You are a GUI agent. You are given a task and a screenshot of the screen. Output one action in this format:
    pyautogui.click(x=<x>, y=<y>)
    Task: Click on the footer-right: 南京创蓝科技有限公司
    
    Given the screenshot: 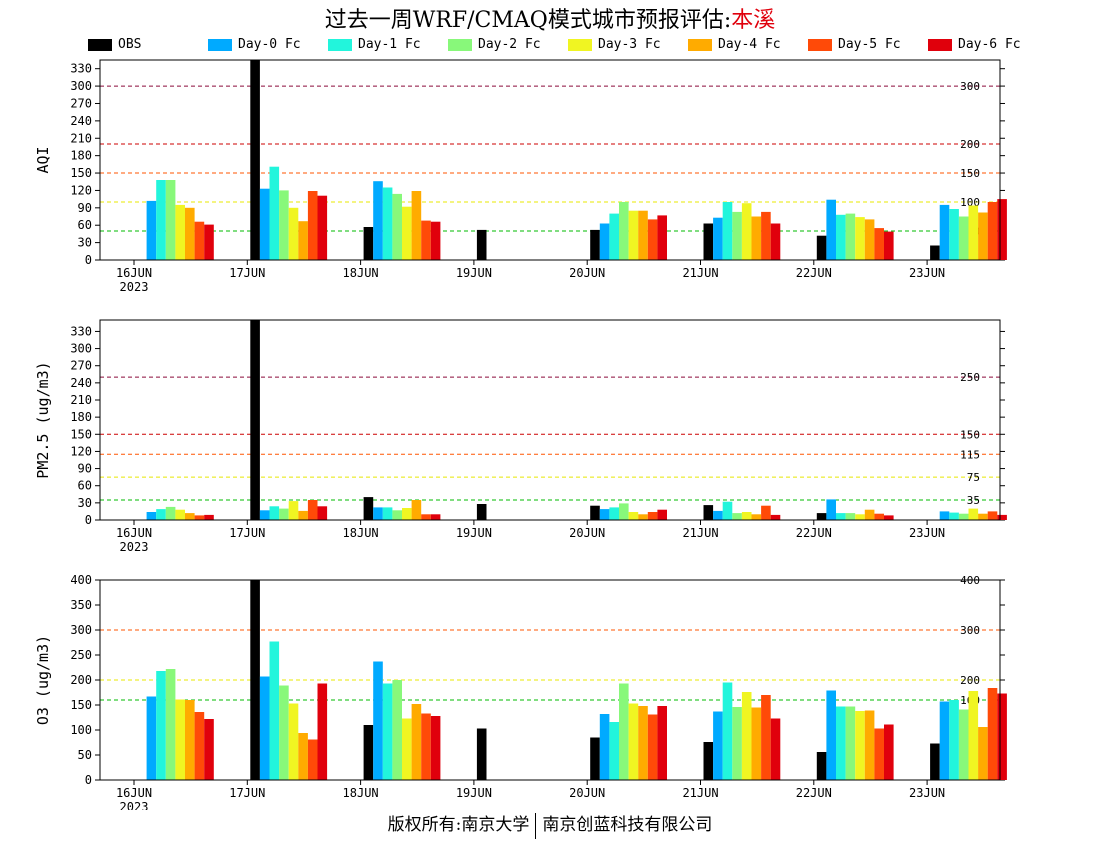 What is the action you would take?
    pyautogui.click(x=627, y=825)
    